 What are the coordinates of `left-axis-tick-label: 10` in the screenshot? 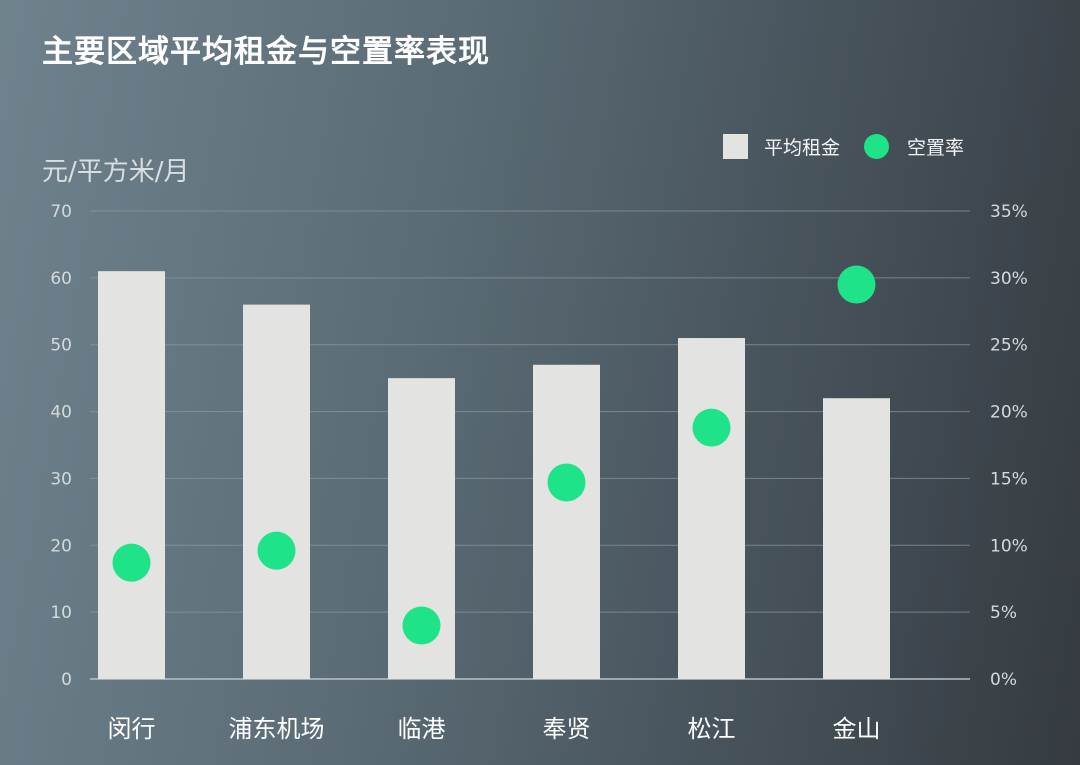 It's located at (61, 613).